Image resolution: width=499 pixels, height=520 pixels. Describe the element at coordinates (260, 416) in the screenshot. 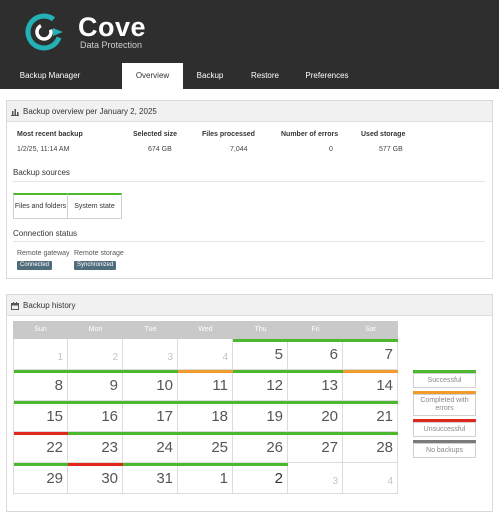

I see `calendar-day: 19` at that location.